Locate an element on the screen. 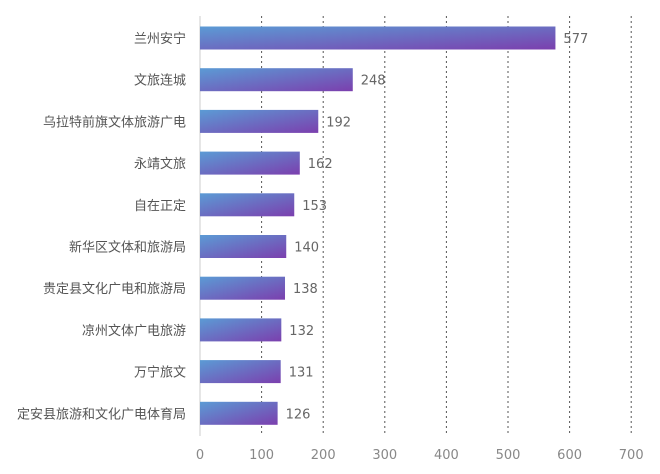 Image resolution: width=660 pixels, height=474 pixels. x-tick-label: 600 is located at coordinates (569, 455).